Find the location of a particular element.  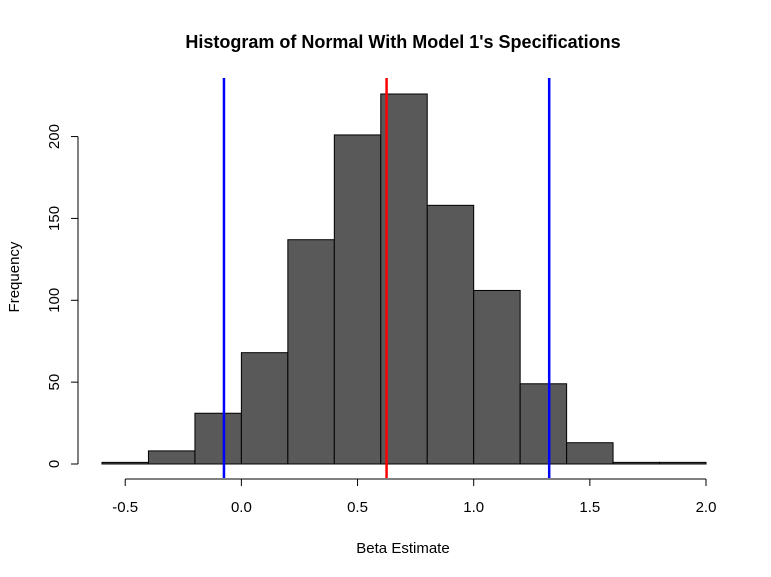

x-tick-label: 2.0 is located at coordinates (706, 507).